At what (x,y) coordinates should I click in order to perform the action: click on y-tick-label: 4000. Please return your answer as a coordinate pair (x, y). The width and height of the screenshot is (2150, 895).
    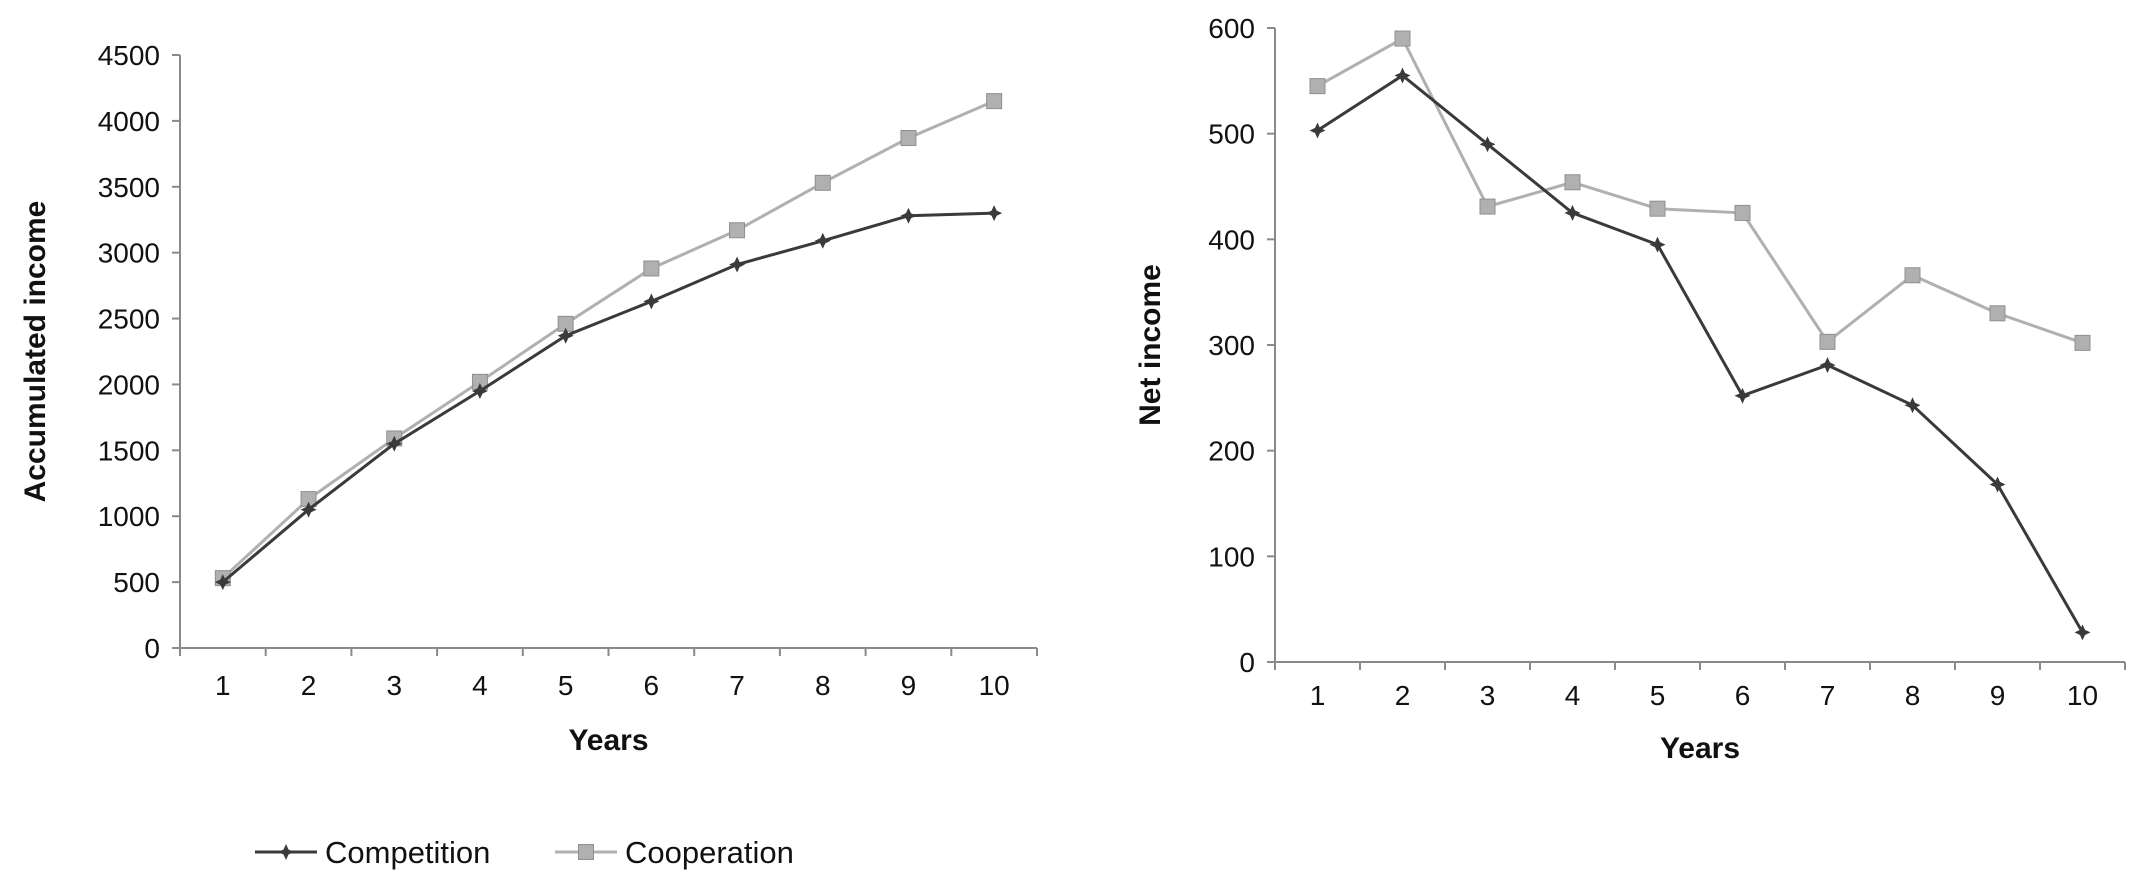
    Looking at the image, I should click on (129, 121).